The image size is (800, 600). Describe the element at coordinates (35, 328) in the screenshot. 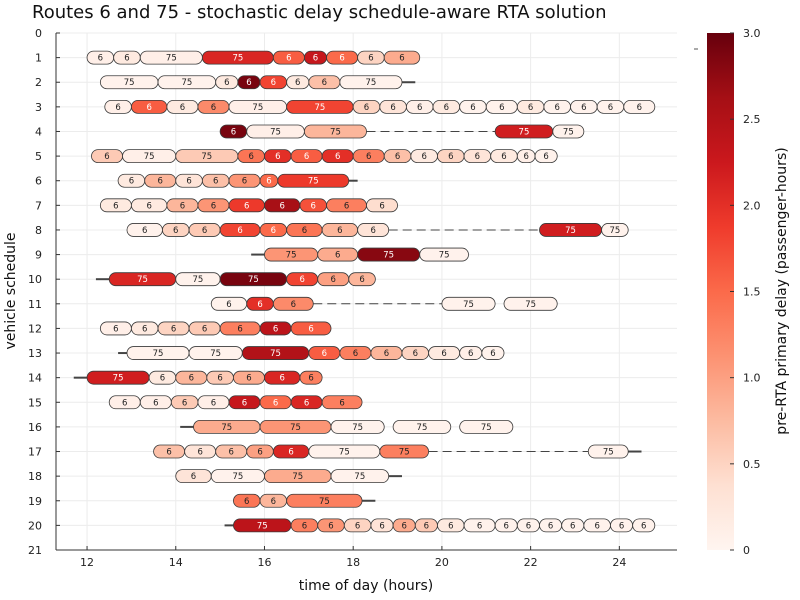

I see `y-tick-label: 12` at that location.